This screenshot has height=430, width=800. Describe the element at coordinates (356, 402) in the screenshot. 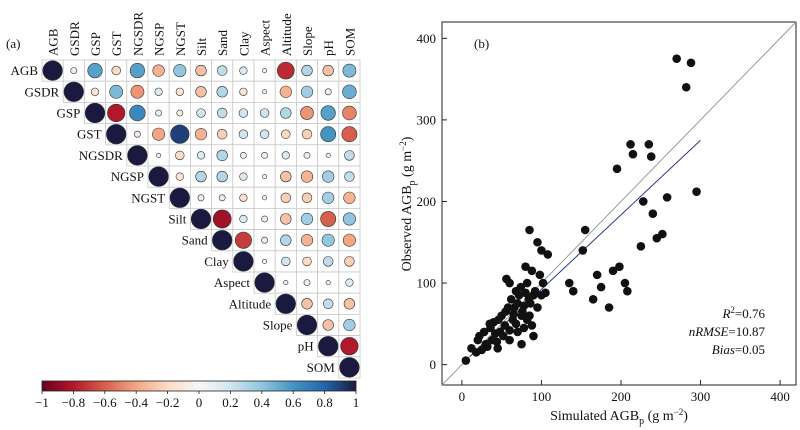

I see `colorbar-tick-label: 1` at that location.